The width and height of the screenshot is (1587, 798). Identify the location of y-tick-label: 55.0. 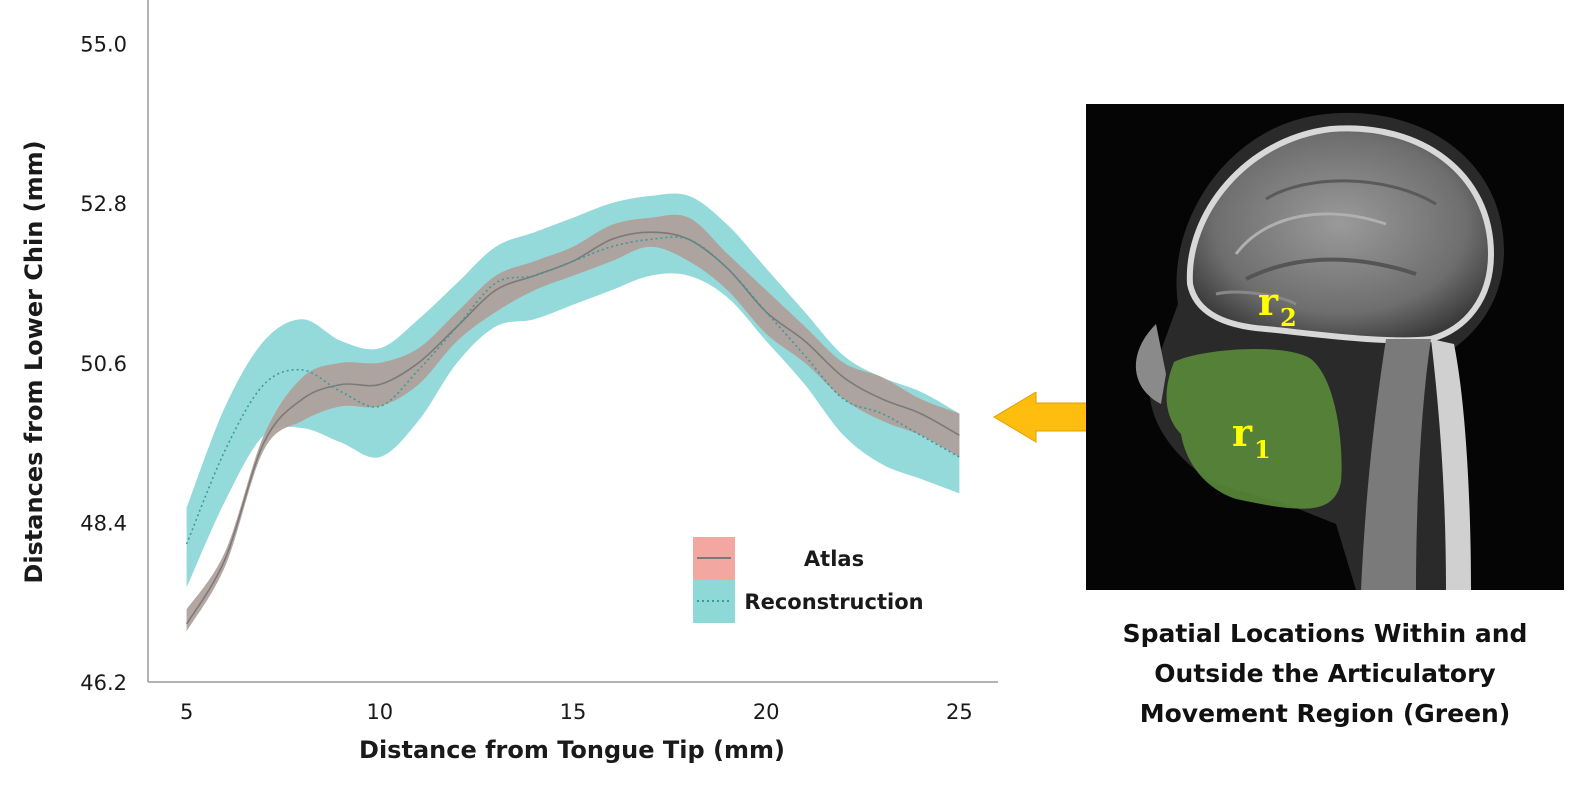
(103, 45).